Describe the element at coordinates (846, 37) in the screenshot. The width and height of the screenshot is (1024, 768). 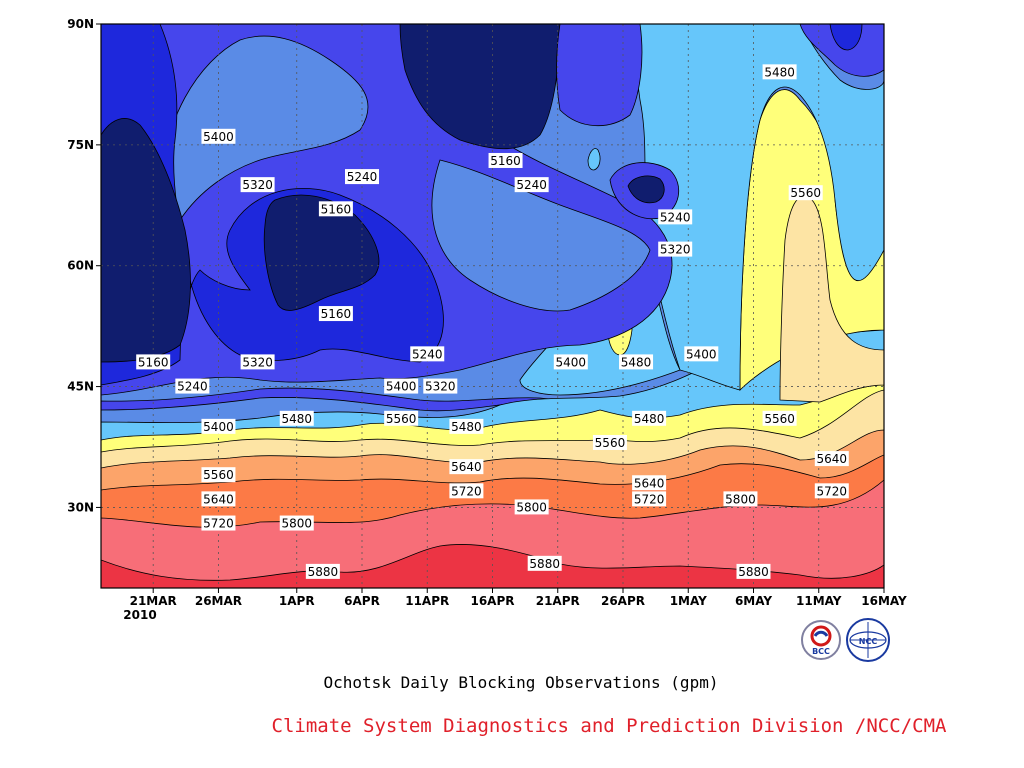
I see `region-5160-ne` at that location.